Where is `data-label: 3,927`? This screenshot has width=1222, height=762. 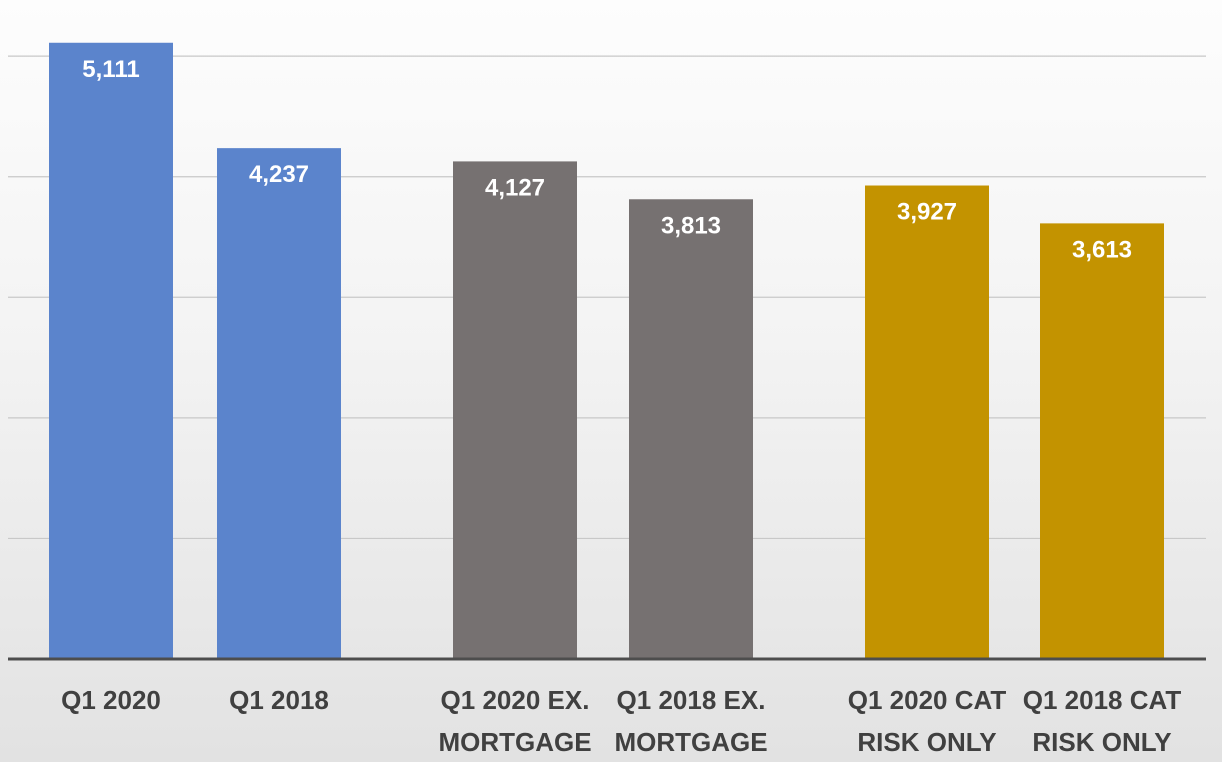 data-label: 3,927 is located at coordinates (927, 212).